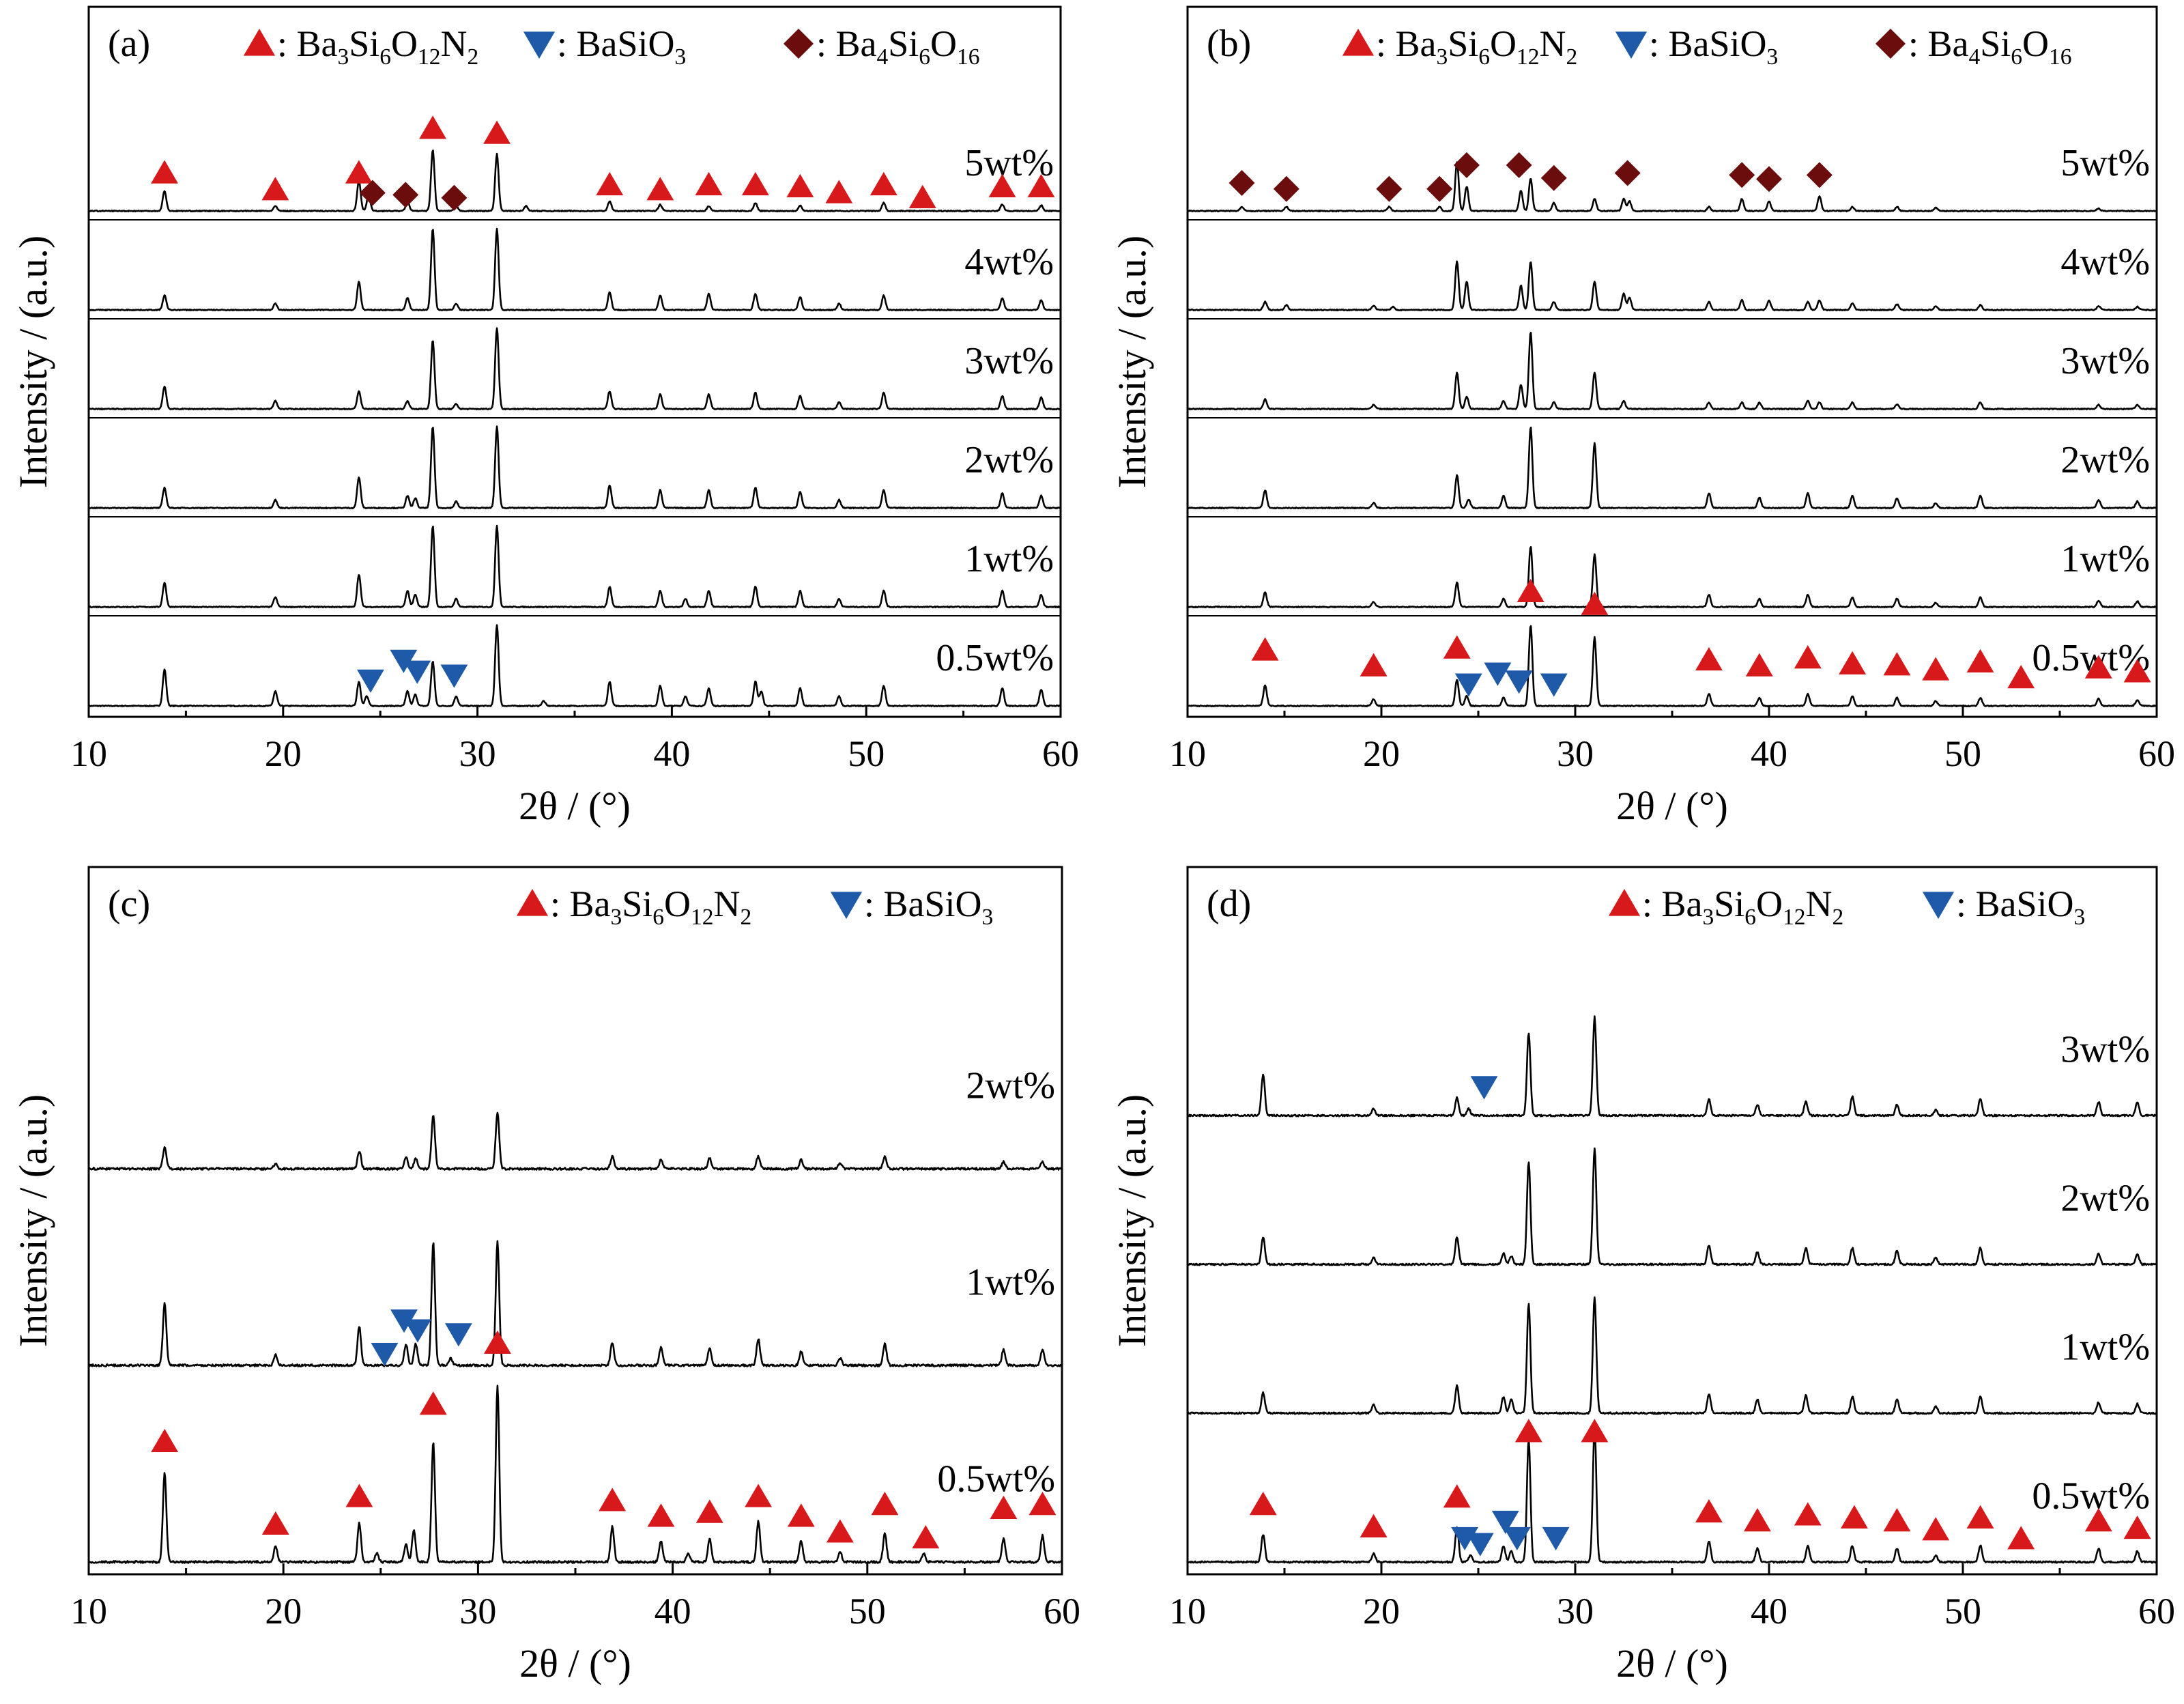  Describe the element at coordinates (129, 904) in the screenshot. I see `panel-label: (c)` at that location.